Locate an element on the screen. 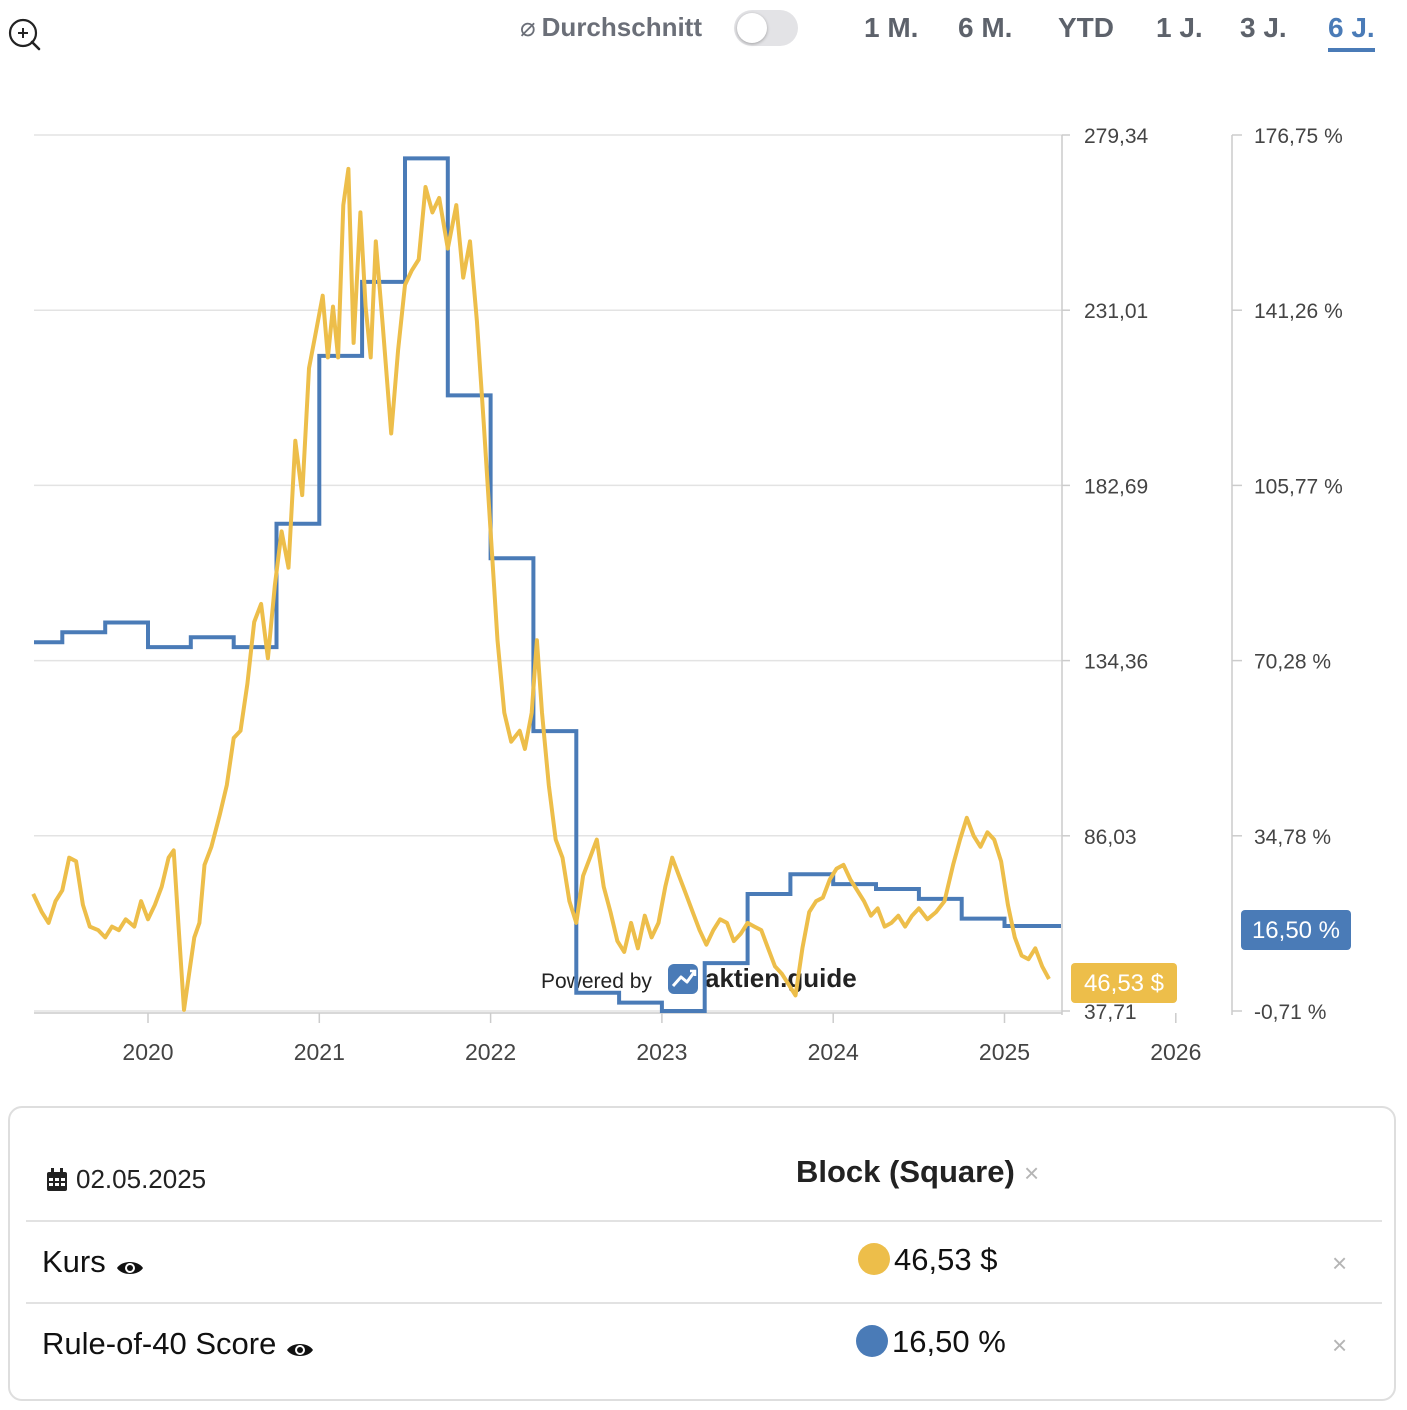 The width and height of the screenshot is (1407, 1410). left-axis-tick-label: 182,69 is located at coordinates (1116, 486).